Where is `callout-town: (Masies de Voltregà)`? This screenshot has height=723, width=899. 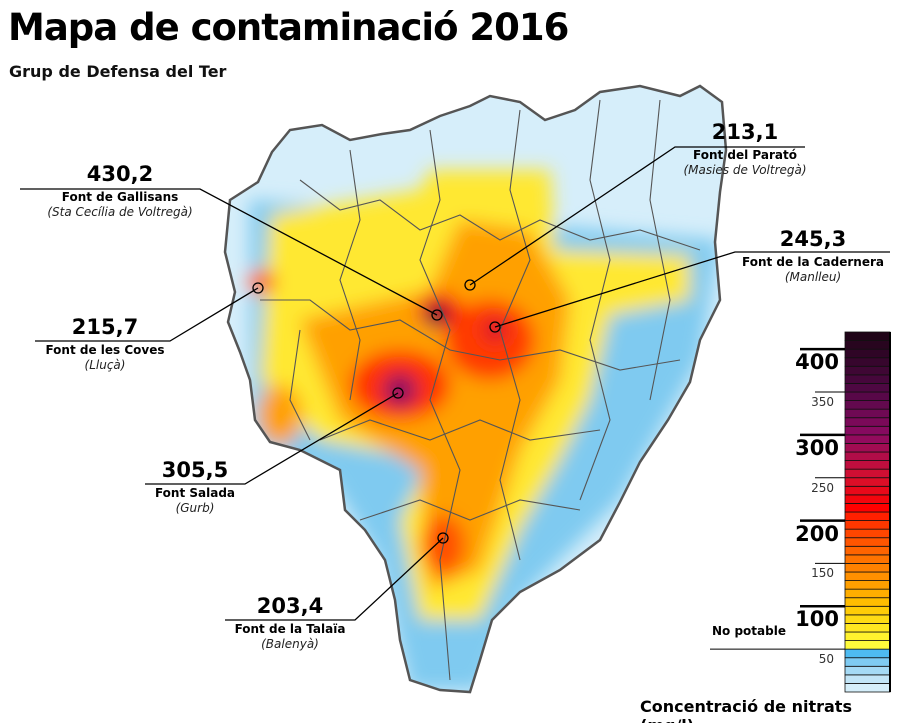 callout-town: (Masies de Voltregà) is located at coordinates (745, 170).